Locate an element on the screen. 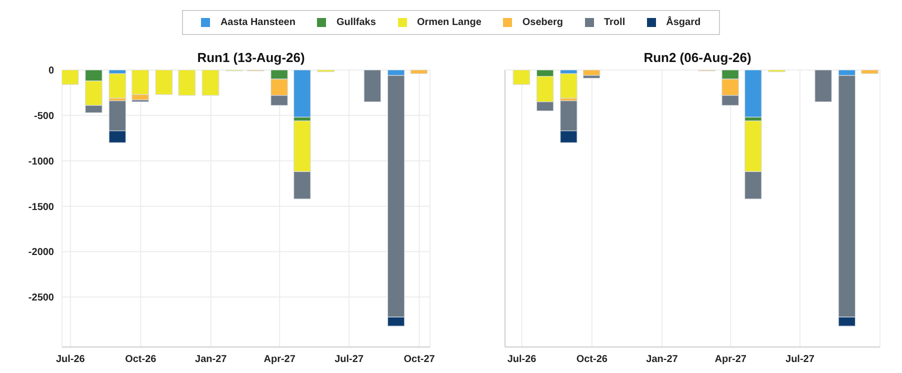  legend-label: Troll is located at coordinates (615, 22).